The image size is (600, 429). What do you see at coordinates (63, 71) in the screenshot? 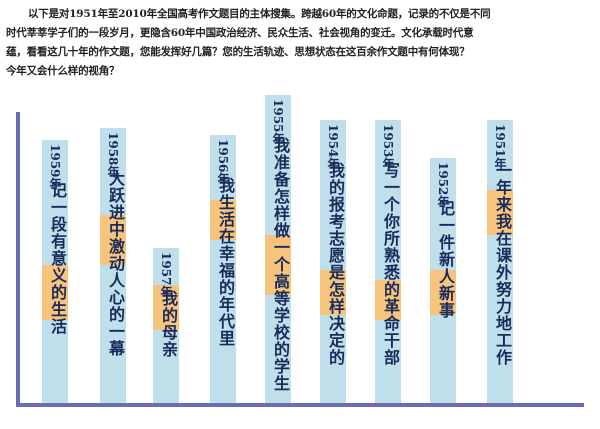
I see `intro-line: 今年又会什么样的视角？` at bounding box center [63, 71].